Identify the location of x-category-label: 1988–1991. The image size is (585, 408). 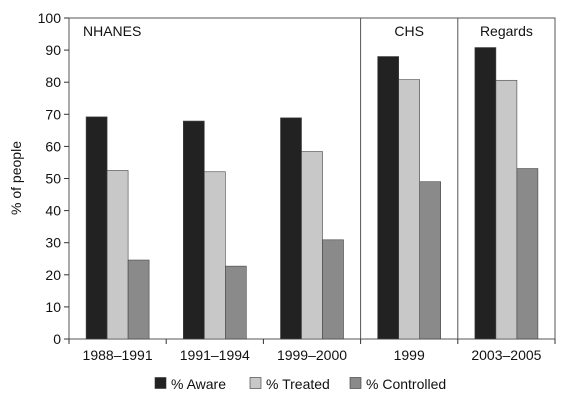
(118, 355).